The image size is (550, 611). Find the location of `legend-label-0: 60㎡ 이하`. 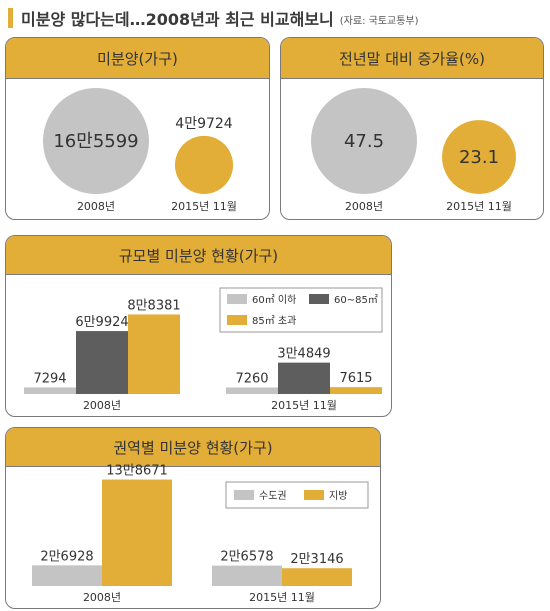

legend-label-0: 60㎡ 이하 is located at coordinates (274, 299).